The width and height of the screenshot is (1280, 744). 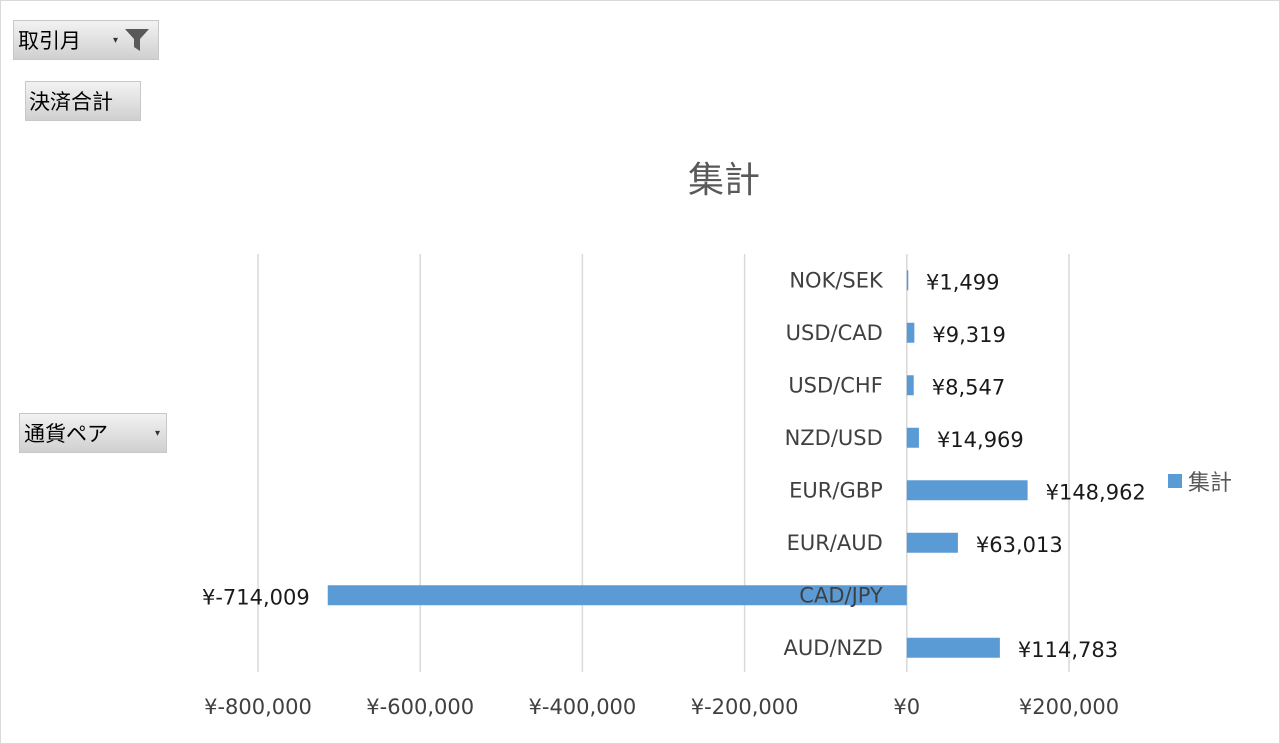 What do you see at coordinates (71, 102) in the screenshot?
I see `value-field-label: 決済合計` at bounding box center [71, 102].